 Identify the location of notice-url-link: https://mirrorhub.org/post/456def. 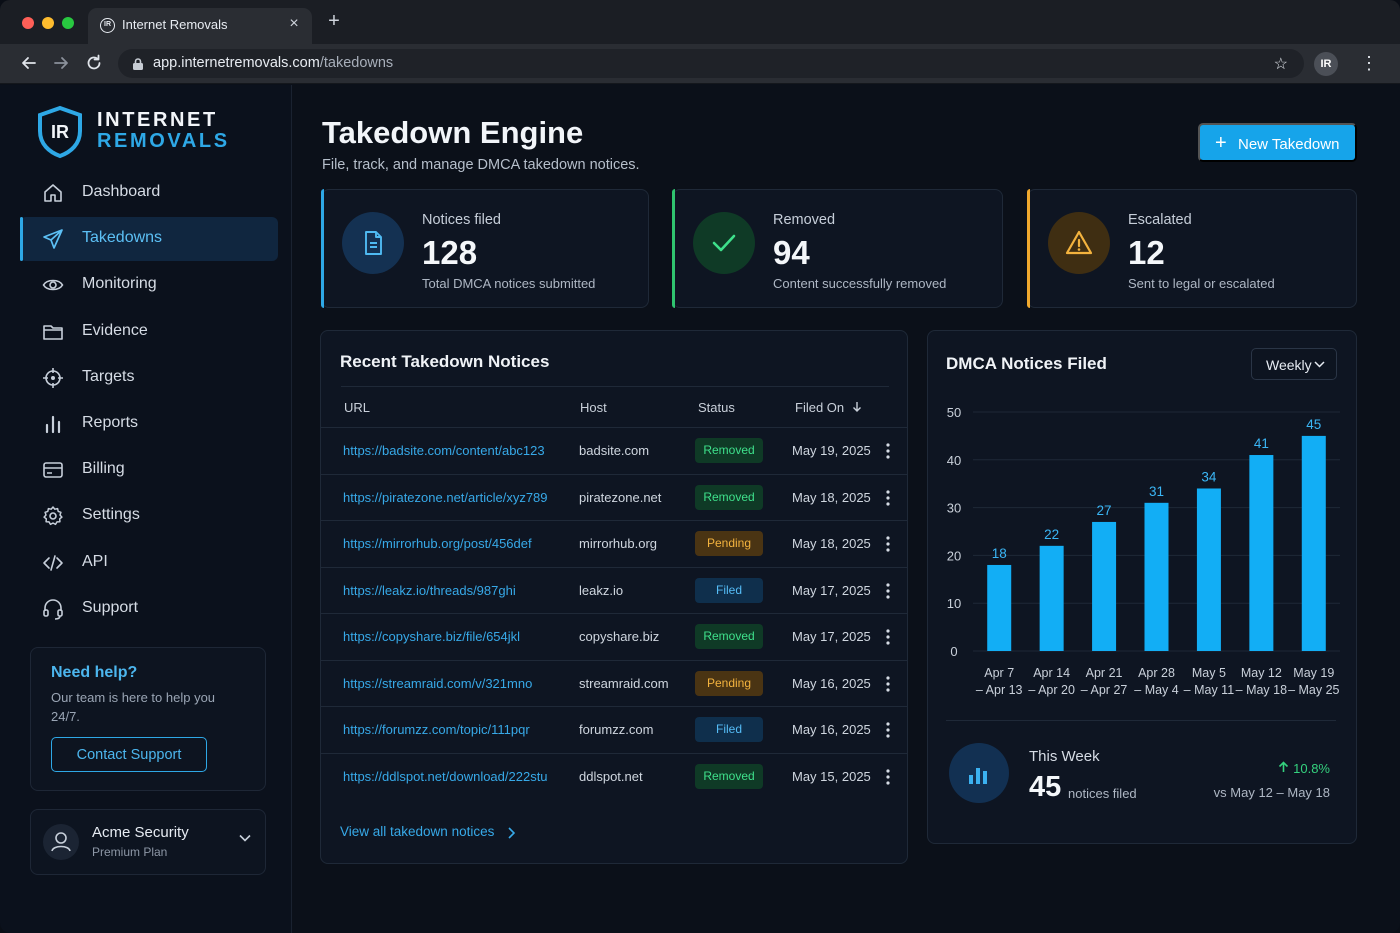
(437, 543).